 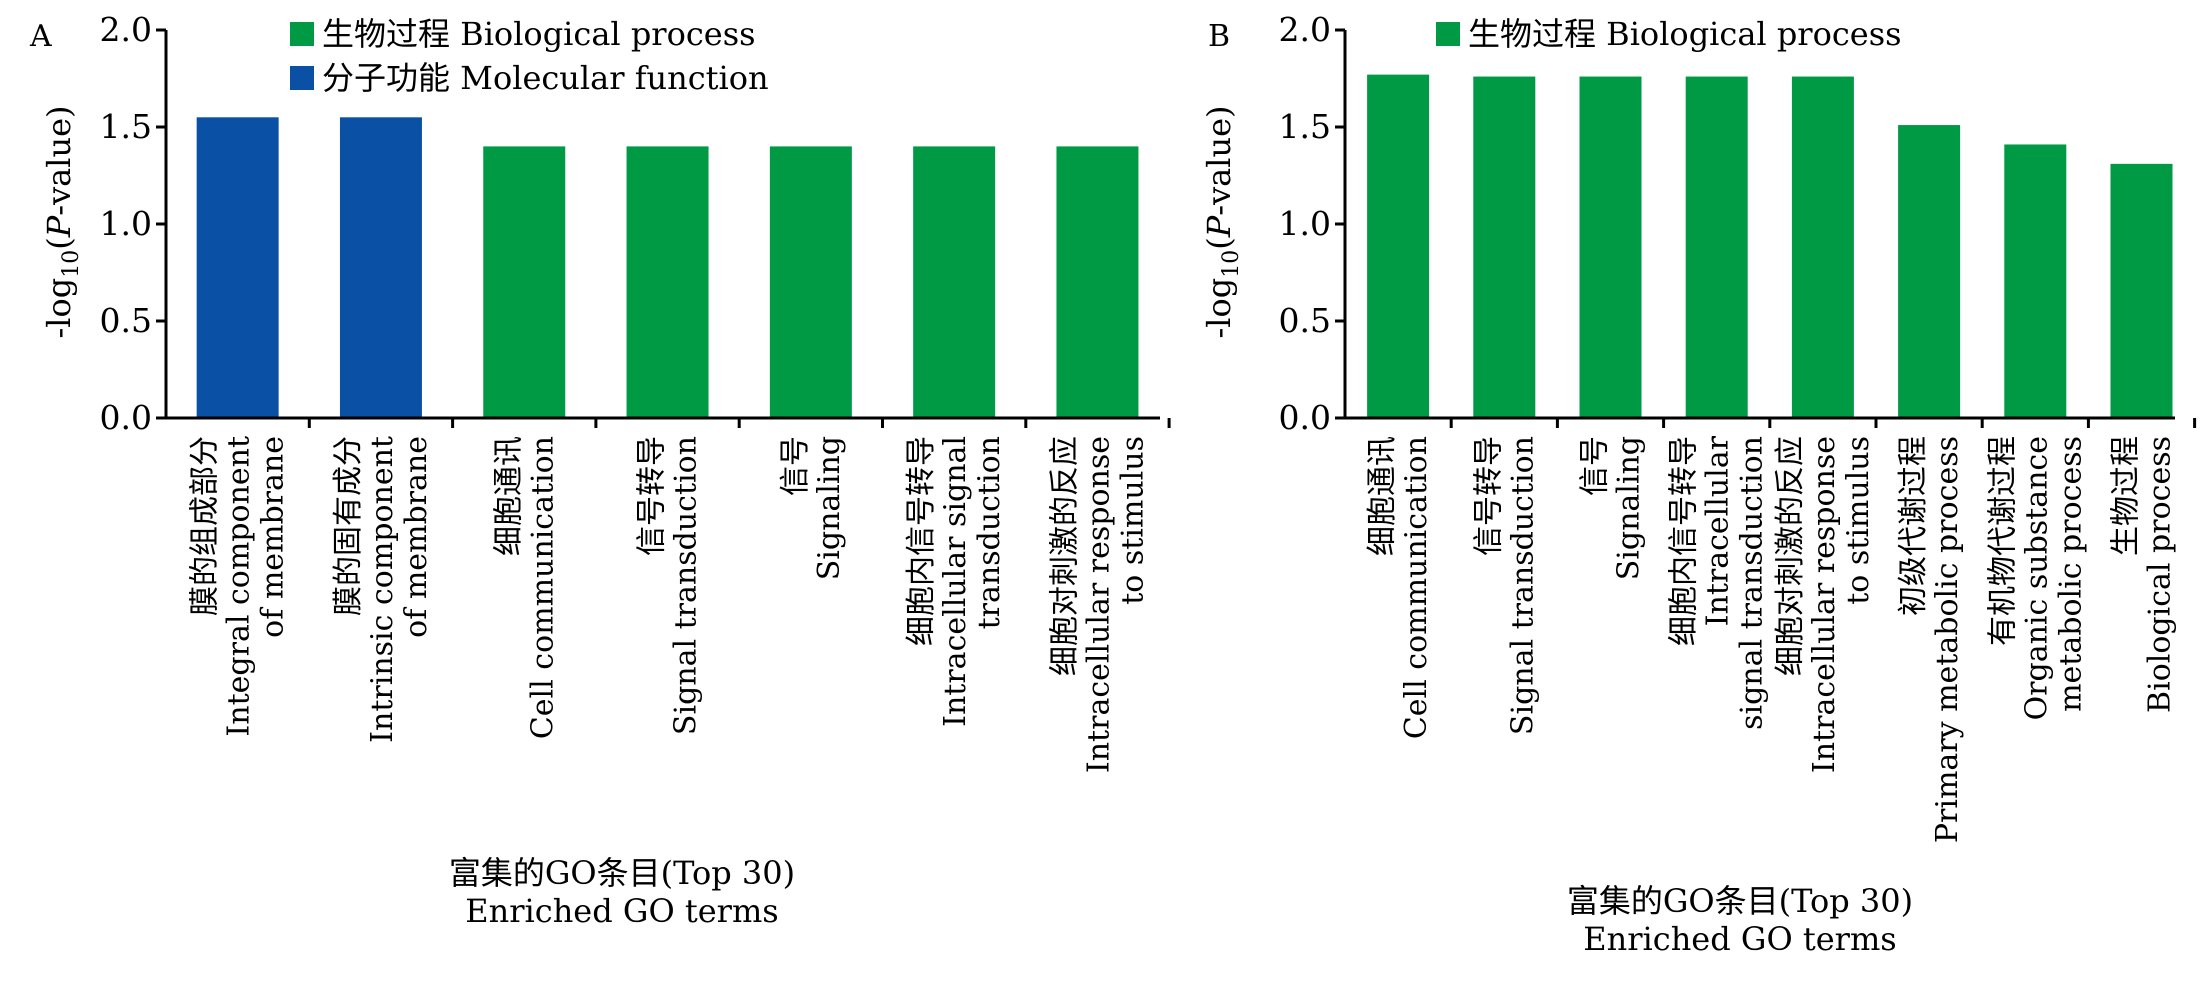 What do you see at coordinates (40, 36) in the screenshot?
I see `panel-letter: A` at bounding box center [40, 36].